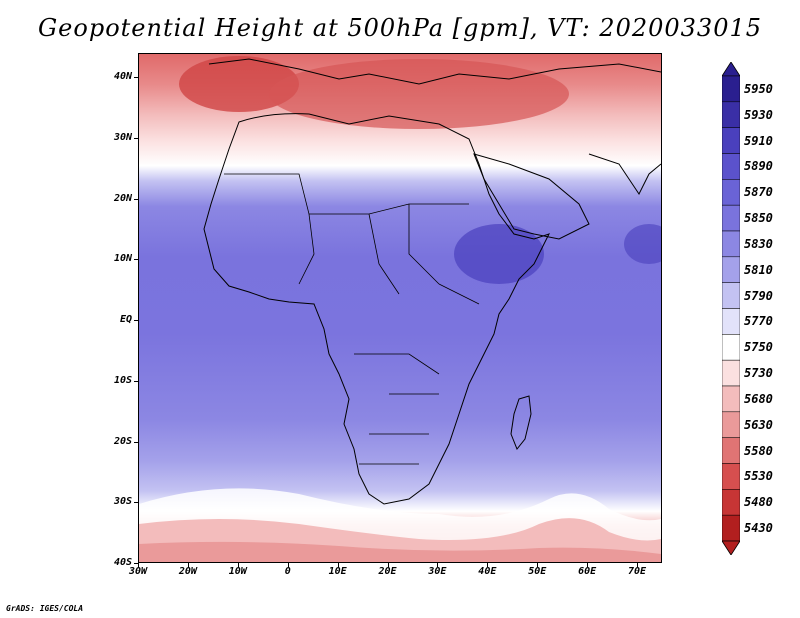 The image size is (800, 618). Describe the element at coordinates (337, 571) in the screenshot. I see `lon-label: 10E` at that location.